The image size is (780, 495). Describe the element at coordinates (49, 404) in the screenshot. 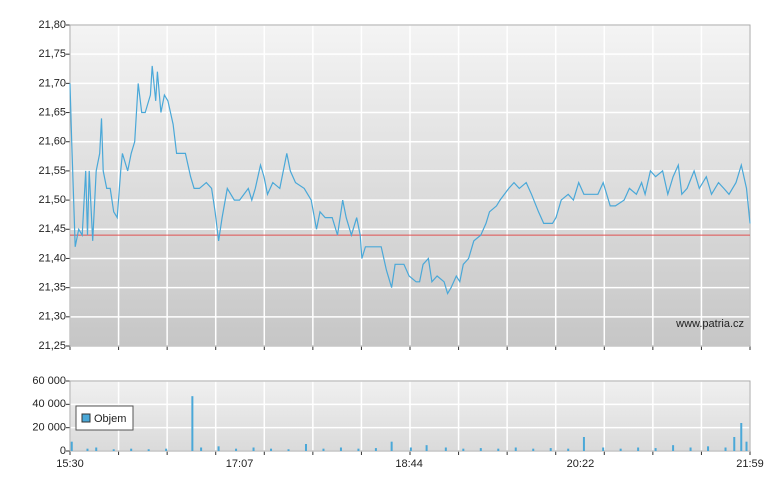

I see `y-tick-label: 40 000` at that location.